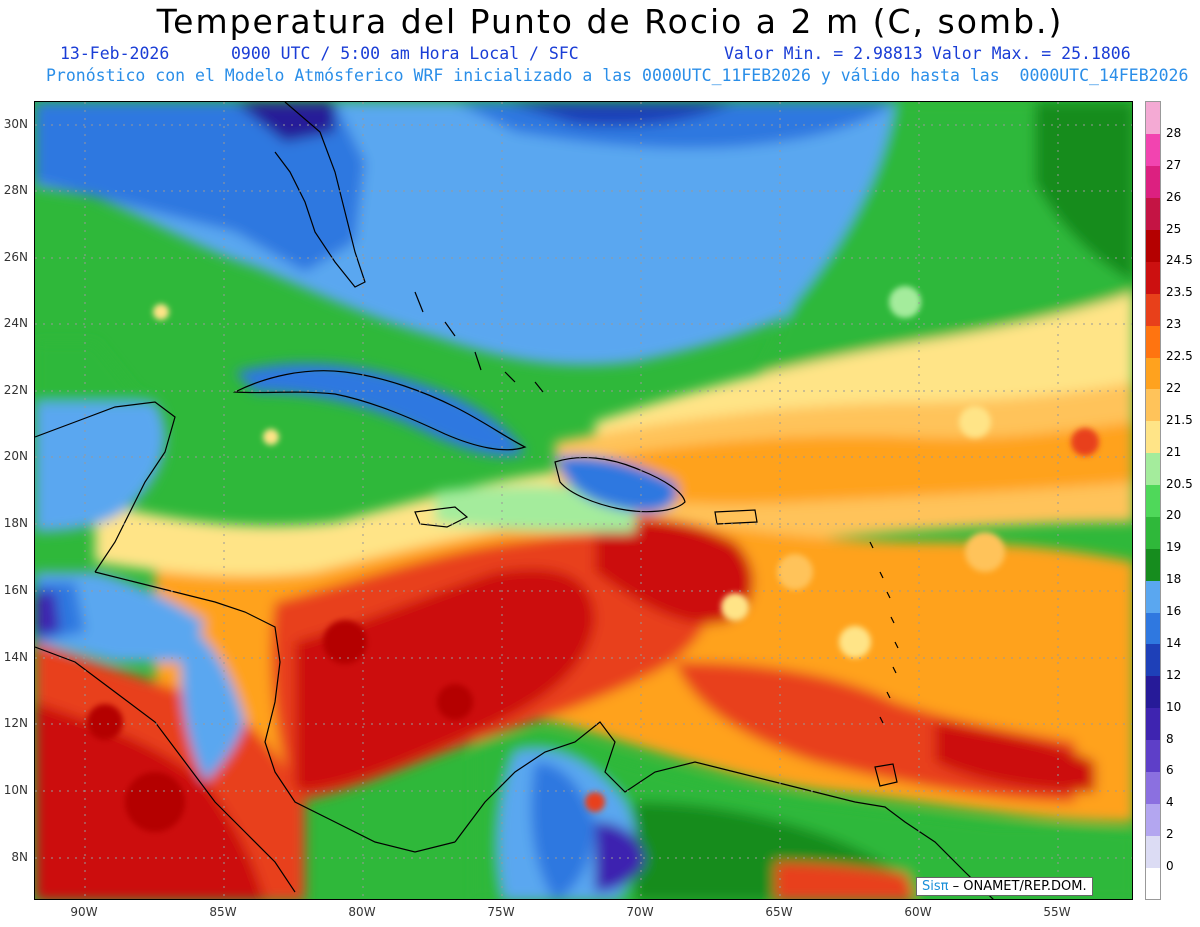 The height and width of the screenshot is (927, 1200). I want to click on lat-label-16n: 16N, so click(15, 590).